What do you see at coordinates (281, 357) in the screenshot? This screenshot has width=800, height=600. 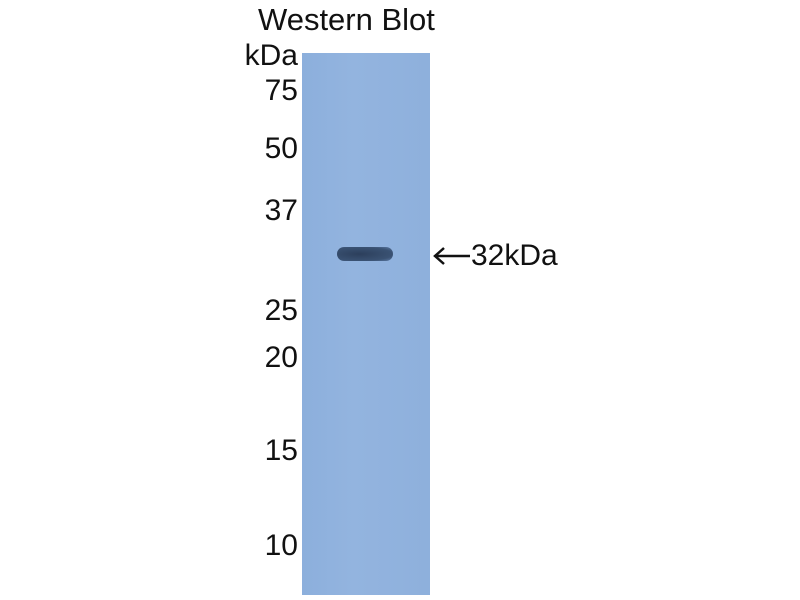 I see `marker-20: 20` at bounding box center [281, 357].